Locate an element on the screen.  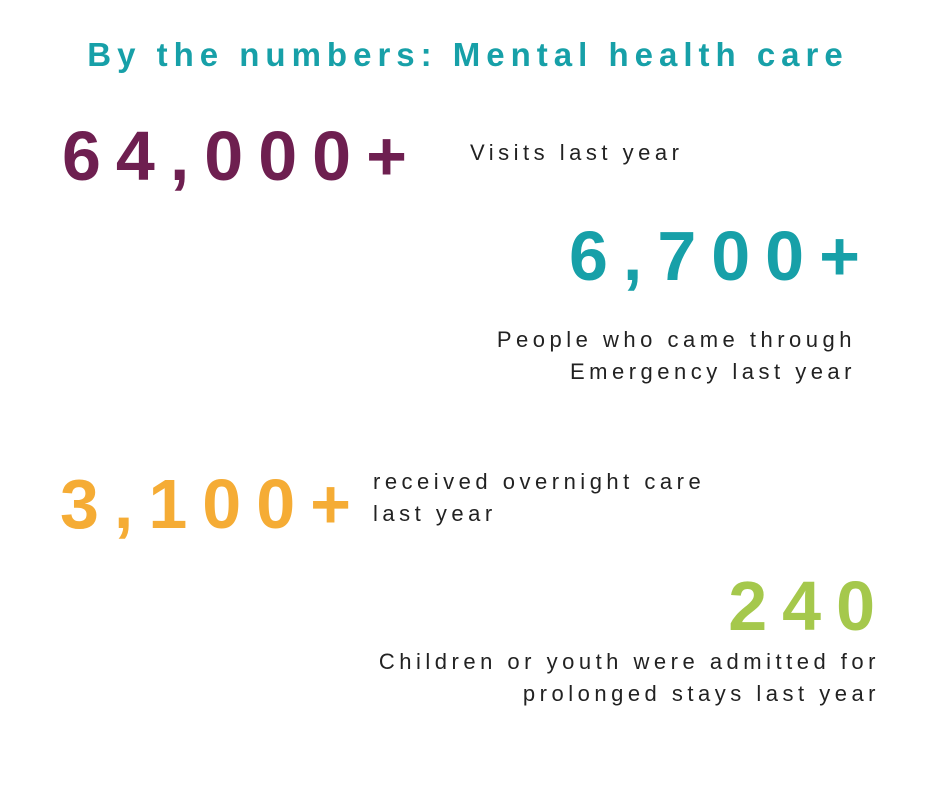
stat-description: Children or youth were admitted for is located at coordinates (629, 661).